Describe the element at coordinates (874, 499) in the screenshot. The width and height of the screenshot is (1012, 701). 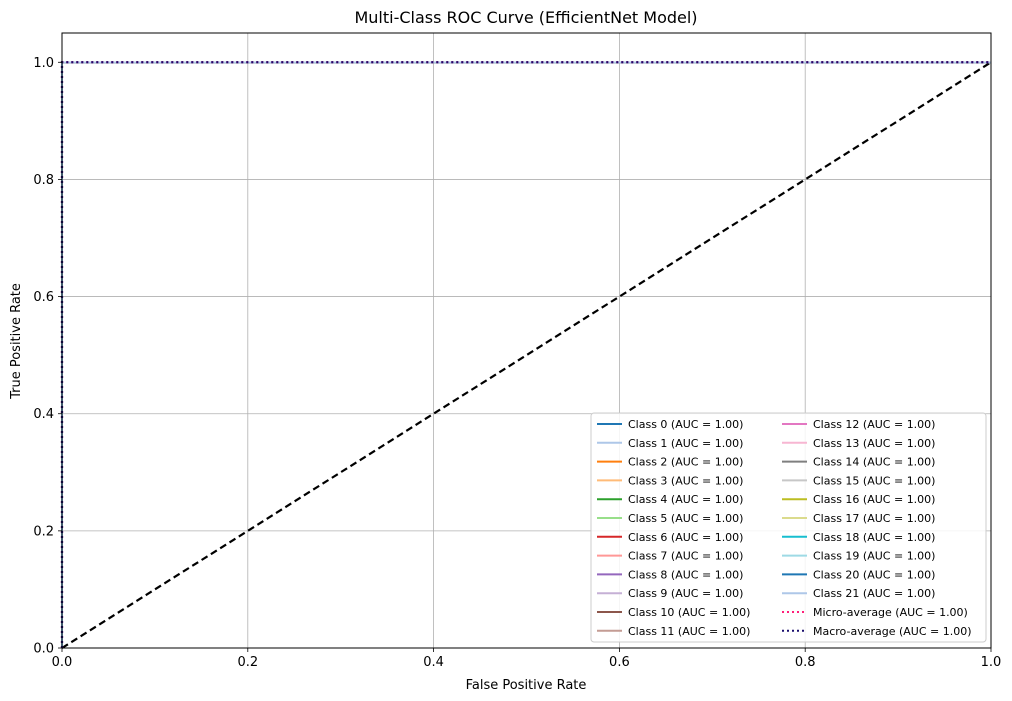
I see `legend-entry-label: Class 16 (AUC = 1.00)` at that location.